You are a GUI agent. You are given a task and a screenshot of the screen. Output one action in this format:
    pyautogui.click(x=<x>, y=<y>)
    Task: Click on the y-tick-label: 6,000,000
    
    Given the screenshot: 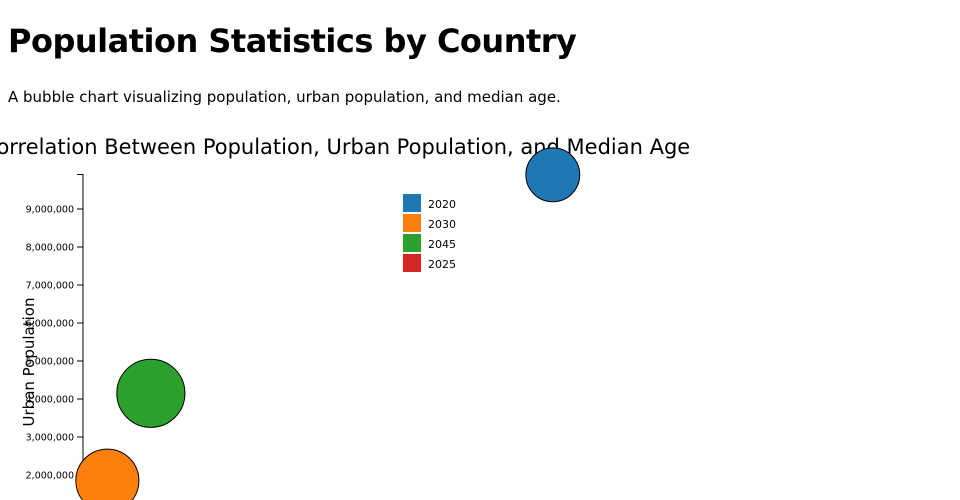 What is the action you would take?
    pyautogui.click(x=50, y=324)
    